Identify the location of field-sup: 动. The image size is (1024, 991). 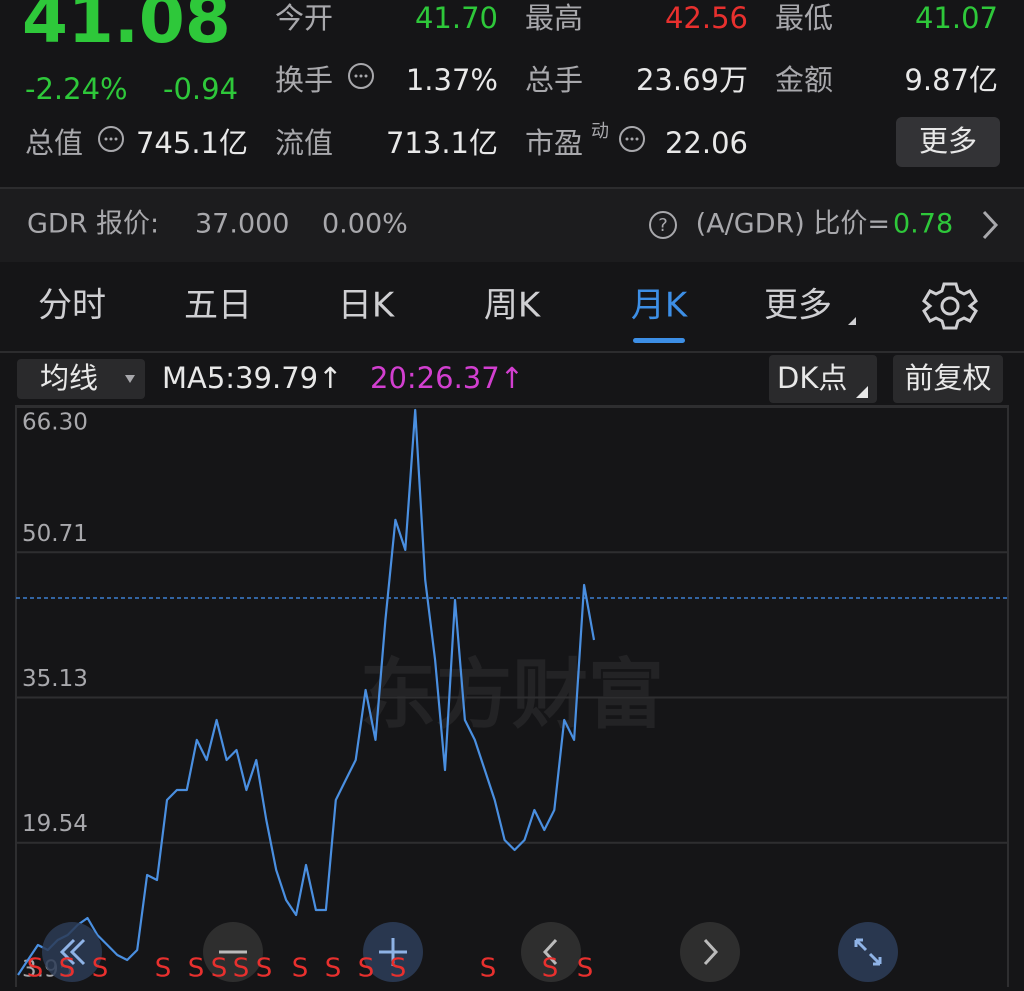
(600, 131).